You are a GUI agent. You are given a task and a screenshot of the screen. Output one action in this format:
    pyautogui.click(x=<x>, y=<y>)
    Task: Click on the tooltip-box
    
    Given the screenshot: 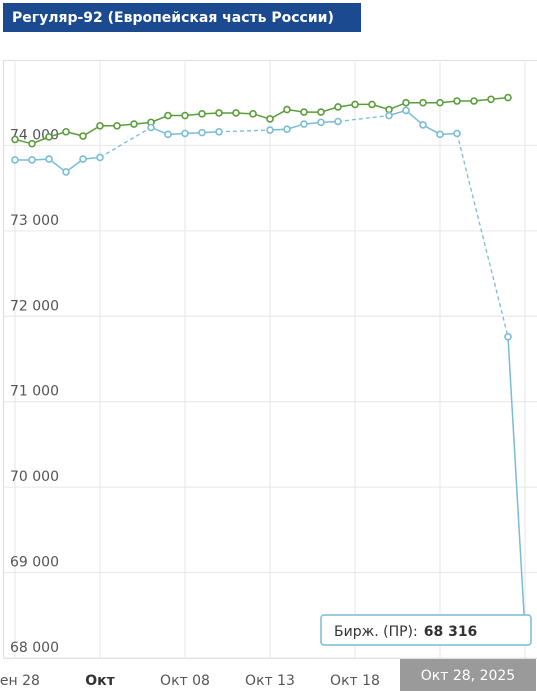 What is the action you would take?
    pyautogui.click(x=426, y=630)
    